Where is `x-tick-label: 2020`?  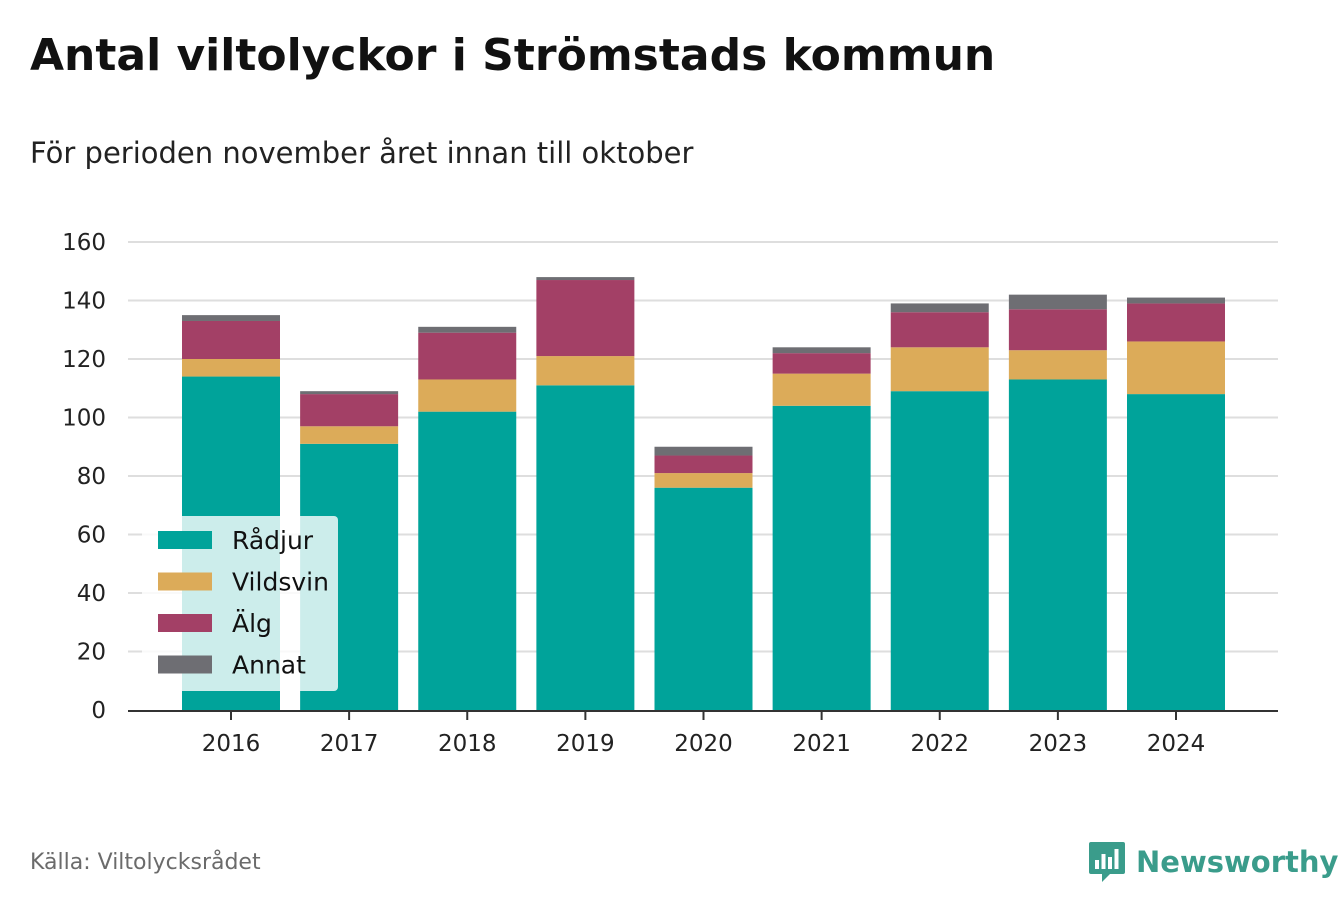
x-tick-label: 2020 is located at coordinates (703, 744).